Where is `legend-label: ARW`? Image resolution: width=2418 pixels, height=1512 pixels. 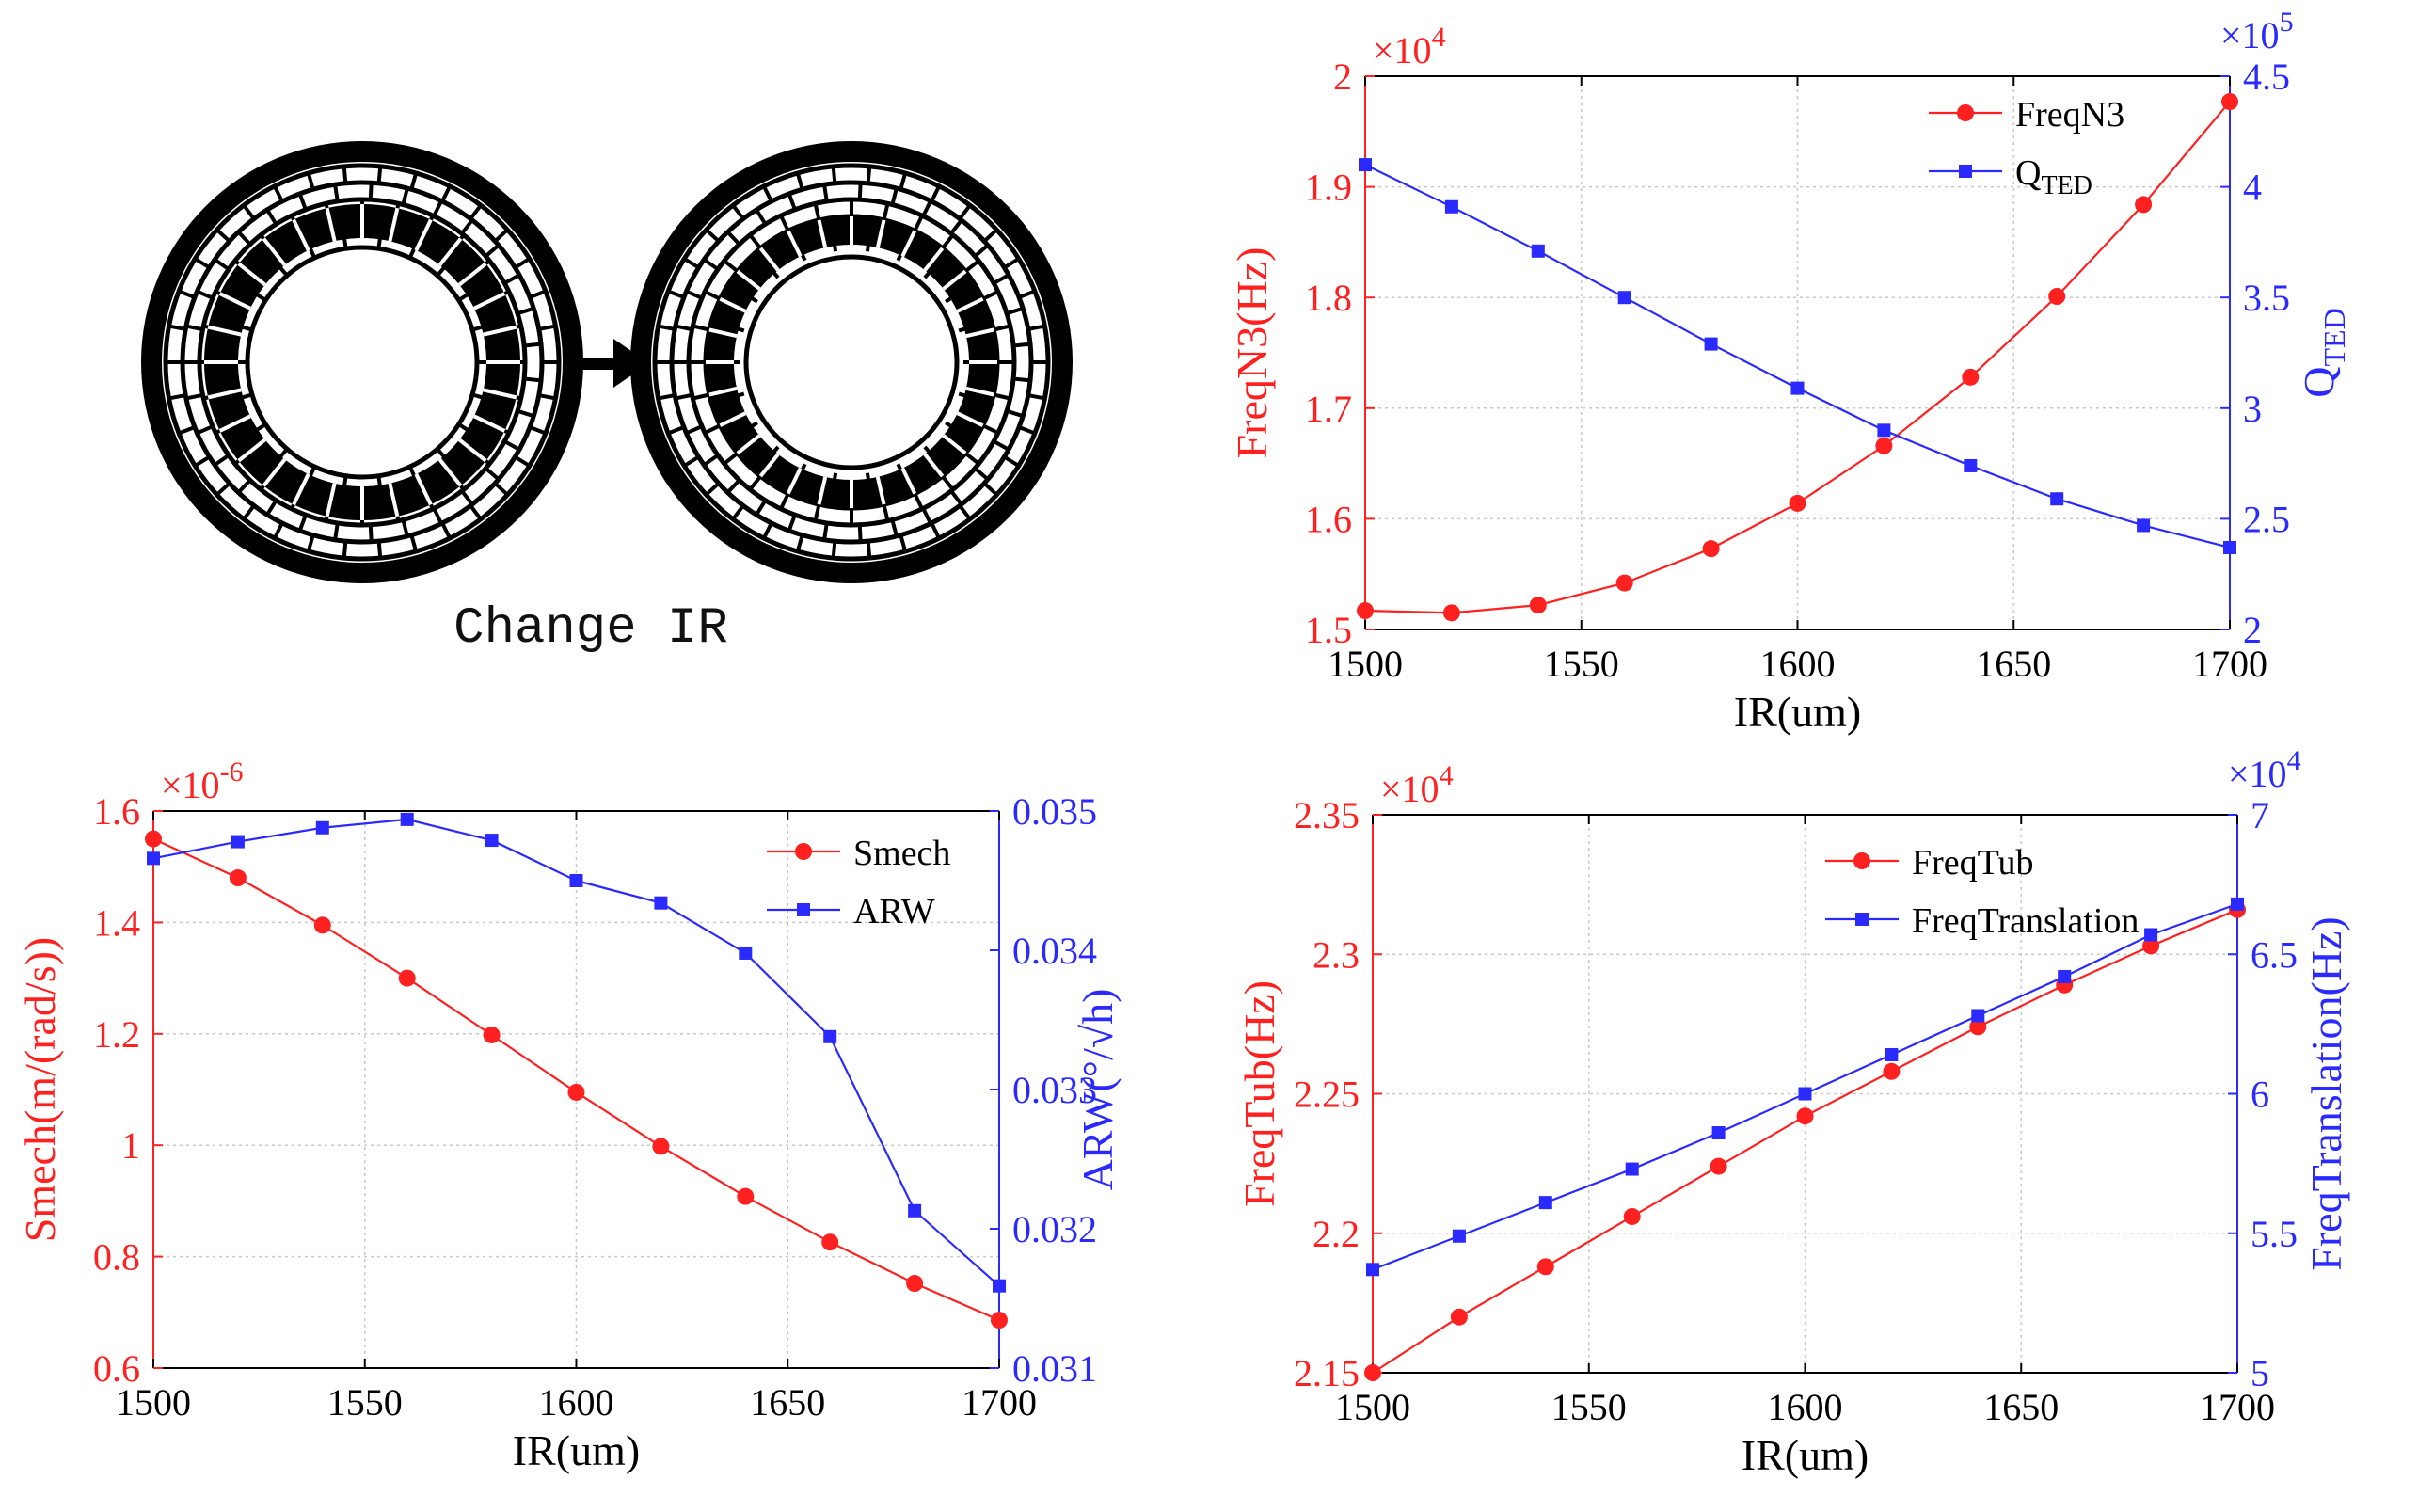 legend-label: ARW is located at coordinates (894, 912).